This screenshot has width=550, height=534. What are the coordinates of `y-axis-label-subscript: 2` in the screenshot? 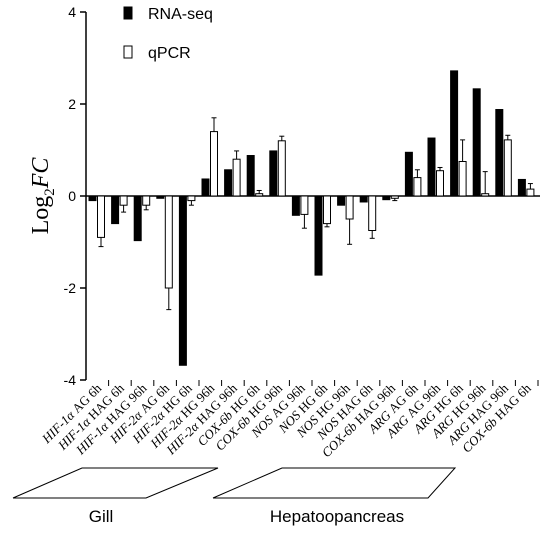 It's located at (50, 192).